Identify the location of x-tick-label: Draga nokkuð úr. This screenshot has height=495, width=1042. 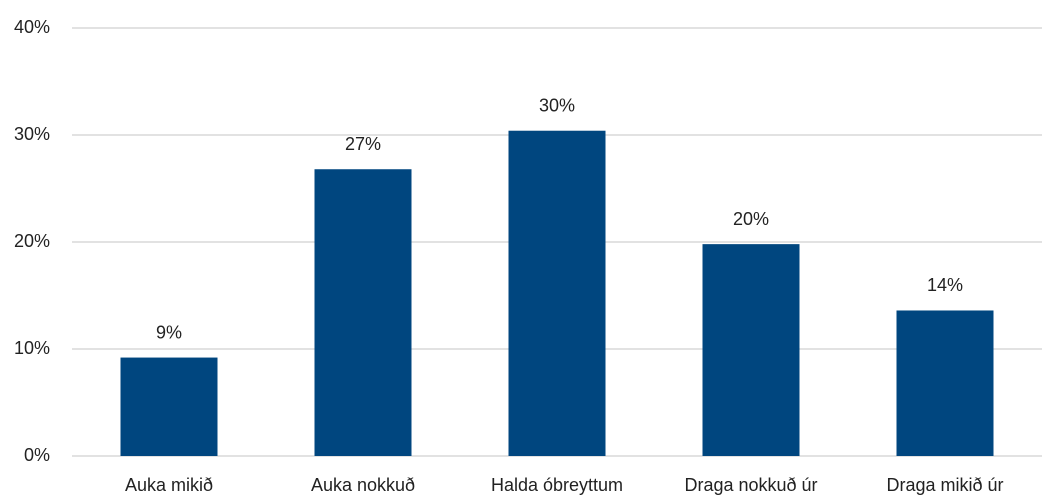
(750, 485).